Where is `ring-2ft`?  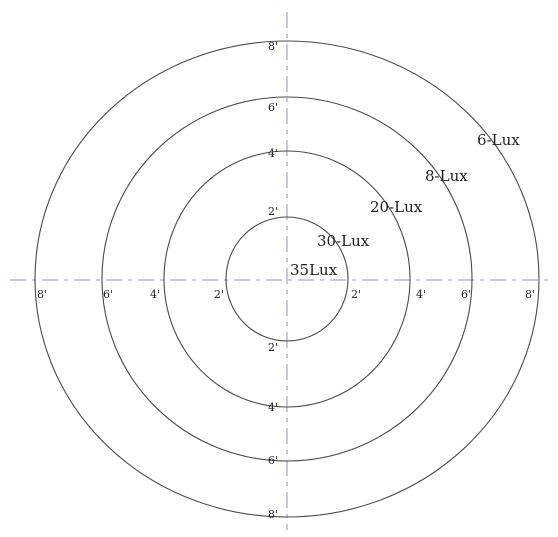 ring-2ft is located at coordinates (287, 279).